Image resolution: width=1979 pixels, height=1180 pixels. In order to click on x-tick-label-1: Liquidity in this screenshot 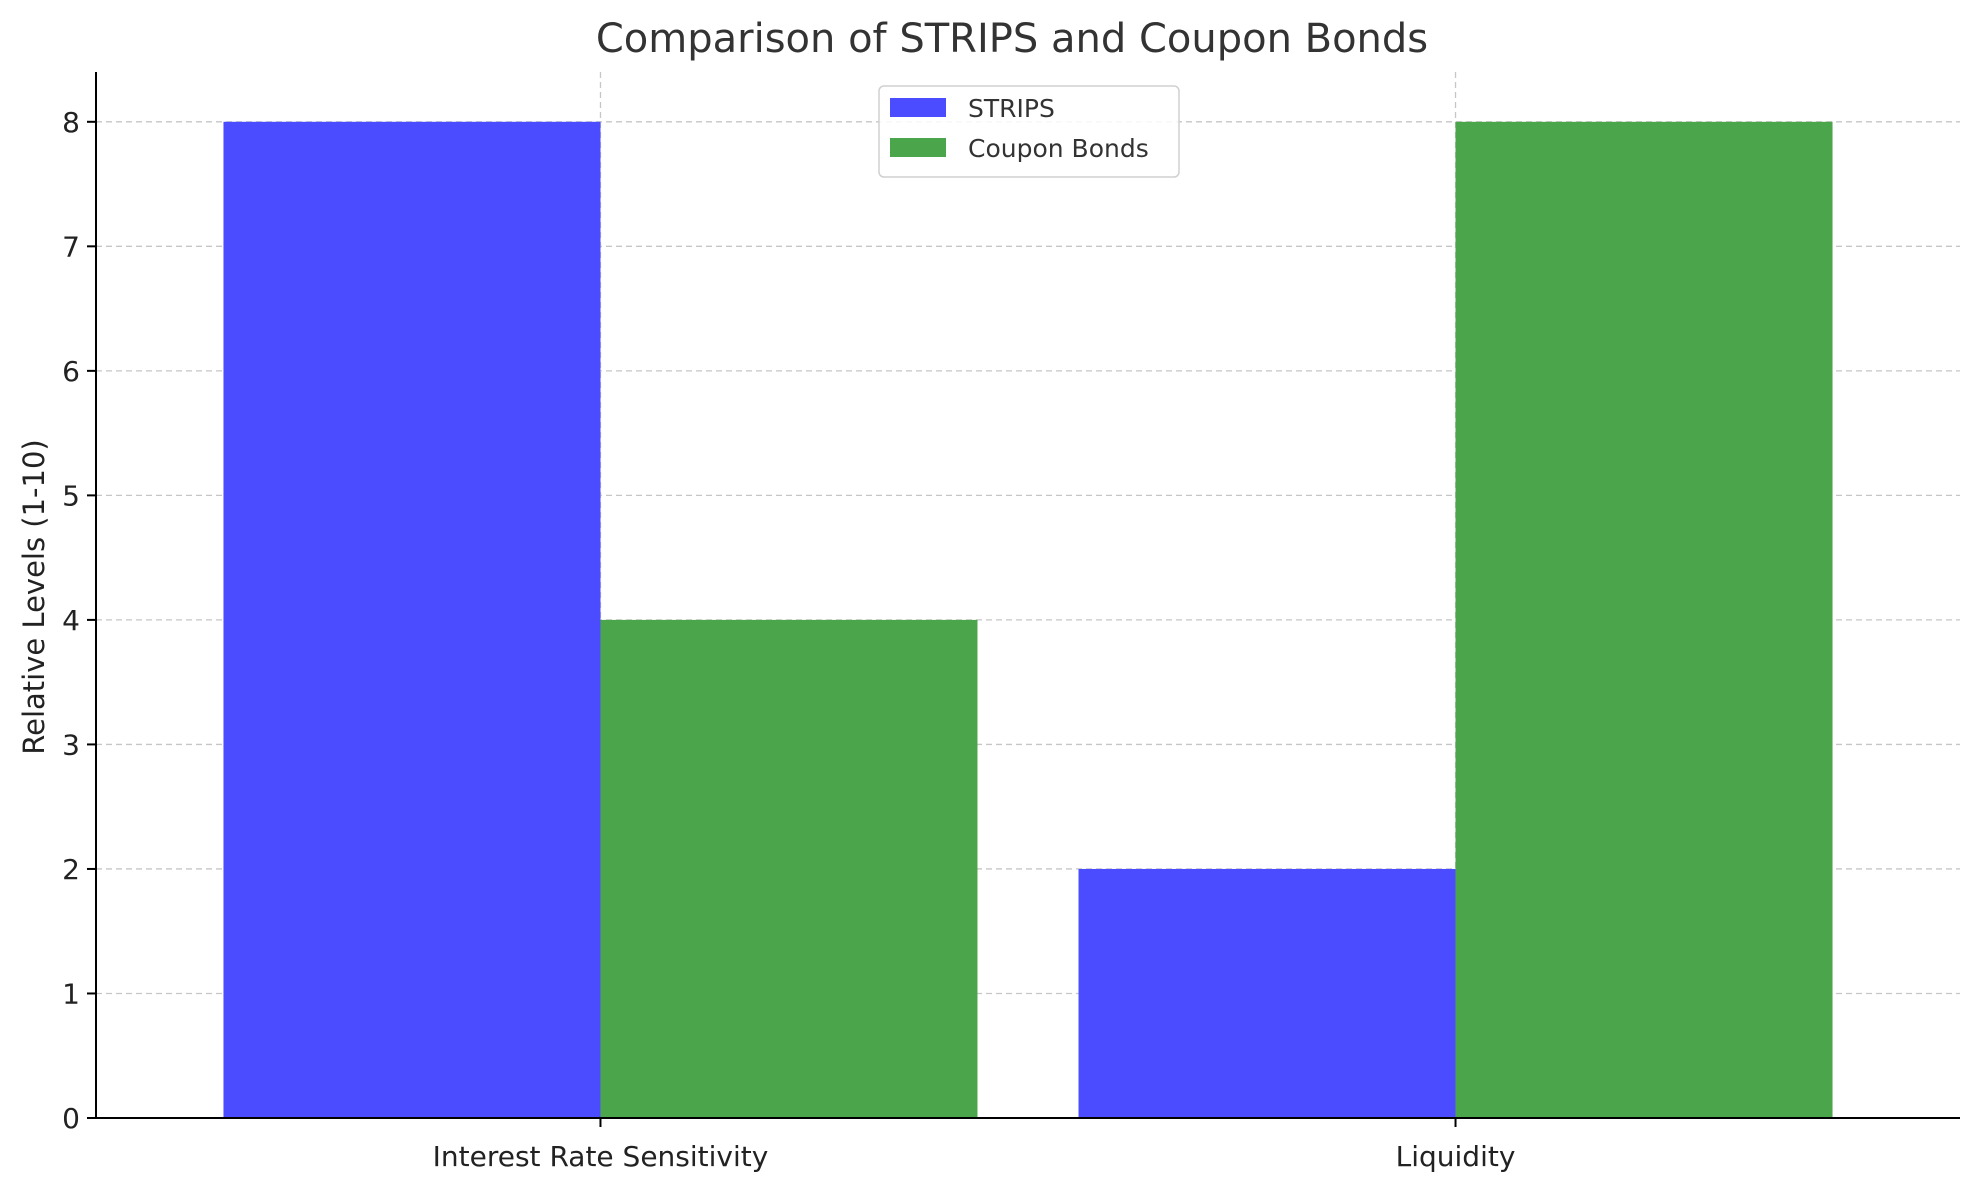, I will do `click(1456, 1156)`.